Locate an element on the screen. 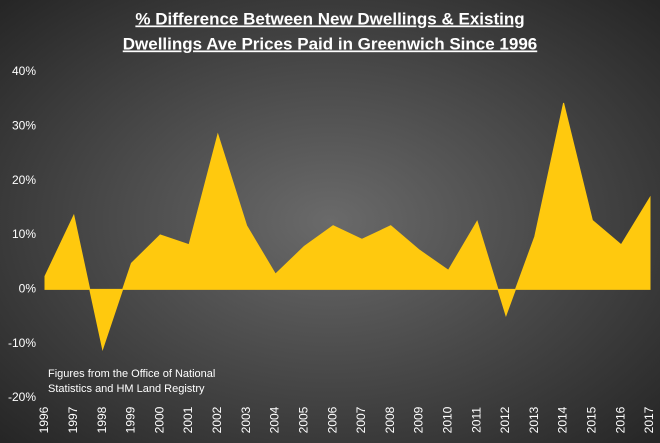 This screenshot has height=443, width=660. y-tick-label: 10% is located at coordinates (24, 234).